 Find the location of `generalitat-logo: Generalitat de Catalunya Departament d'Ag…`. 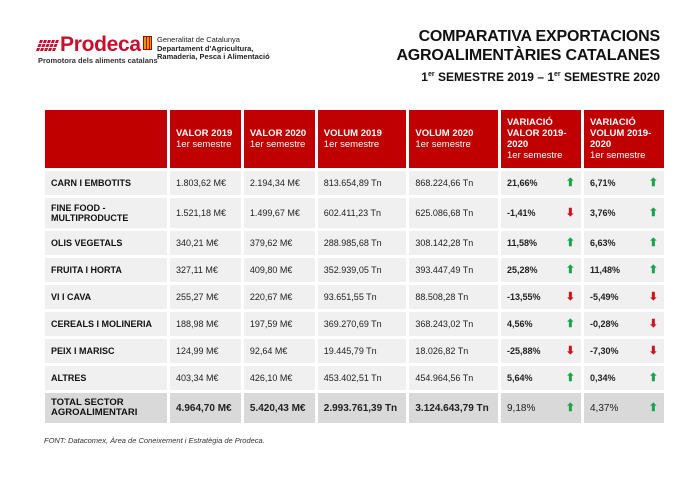

generalitat-logo: Generalitat de Catalunya Departament d'Ag… is located at coordinates (206, 48).